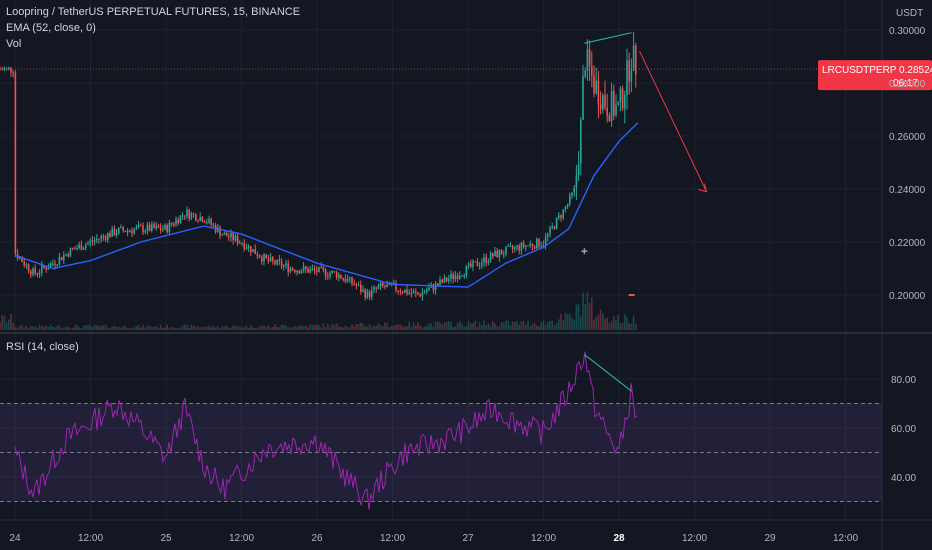 The height and width of the screenshot is (550, 932). I want to click on time-tick-label: 28, so click(619, 538).